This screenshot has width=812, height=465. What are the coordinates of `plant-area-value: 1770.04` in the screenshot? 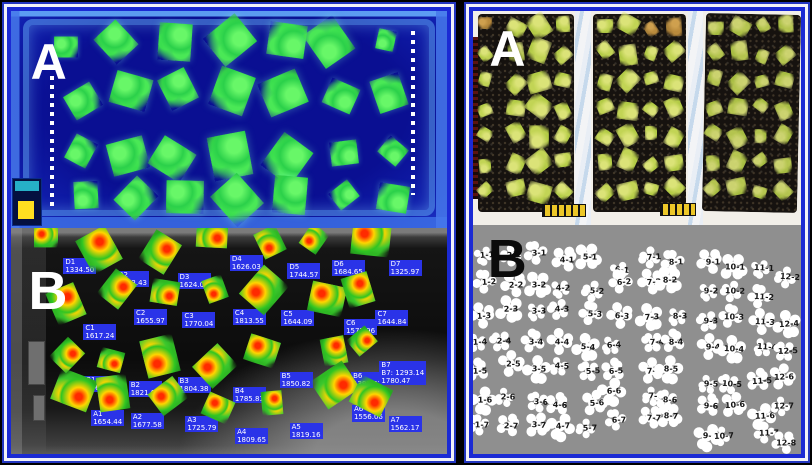 It's located at (199, 324).